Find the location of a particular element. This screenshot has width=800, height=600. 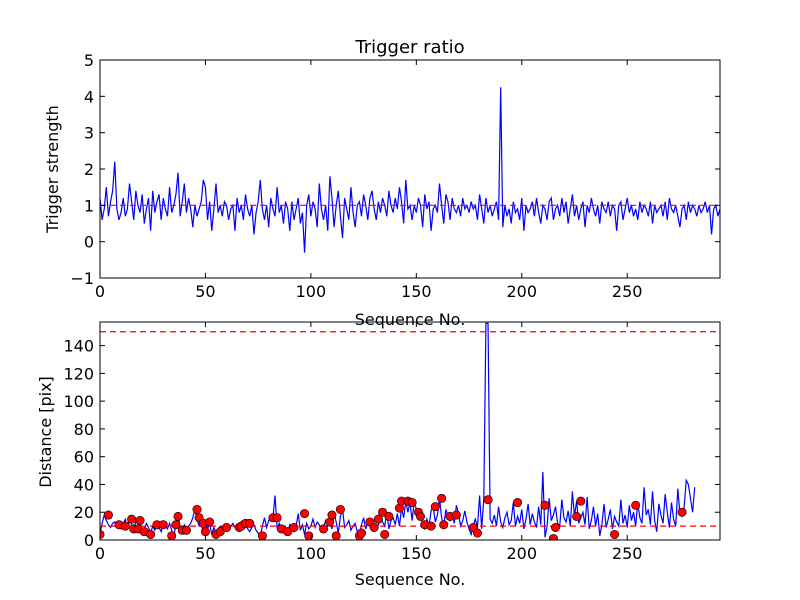

y-tick-label: 80 is located at coordinates (84, 429).